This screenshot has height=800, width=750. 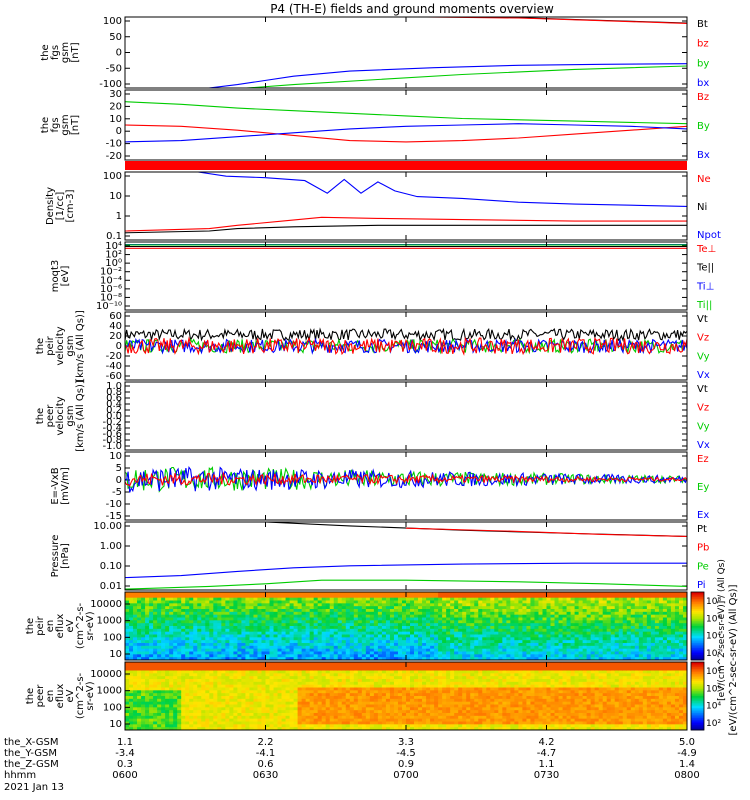 I want to click on panel-frame, so click(x=406, y=206).